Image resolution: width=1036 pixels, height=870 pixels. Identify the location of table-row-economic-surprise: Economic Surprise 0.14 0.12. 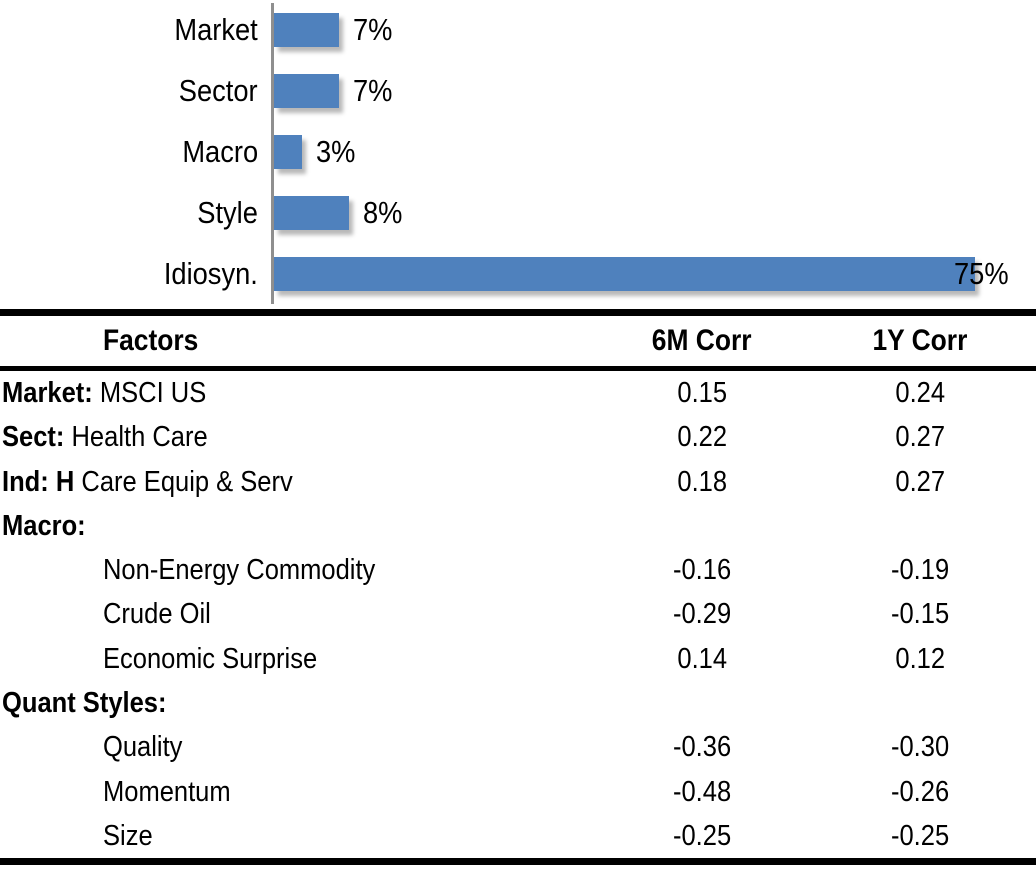
(518, 659).